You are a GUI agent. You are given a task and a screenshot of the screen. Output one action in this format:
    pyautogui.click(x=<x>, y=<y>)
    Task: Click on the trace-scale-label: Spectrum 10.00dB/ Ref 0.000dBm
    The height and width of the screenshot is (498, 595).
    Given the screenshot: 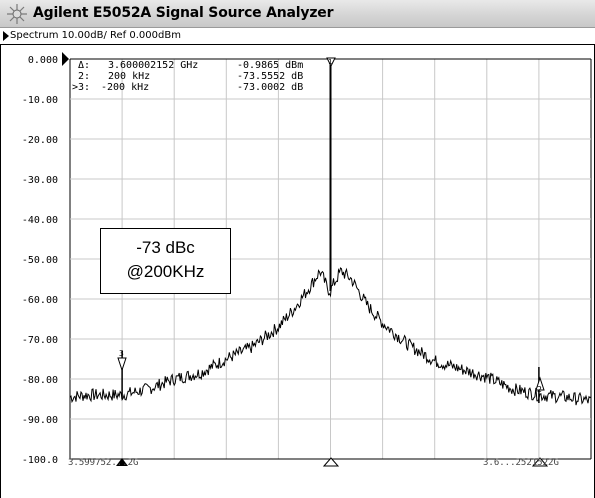 What is the action you would take?
    pyautogui.click(x=95, y=35)
    